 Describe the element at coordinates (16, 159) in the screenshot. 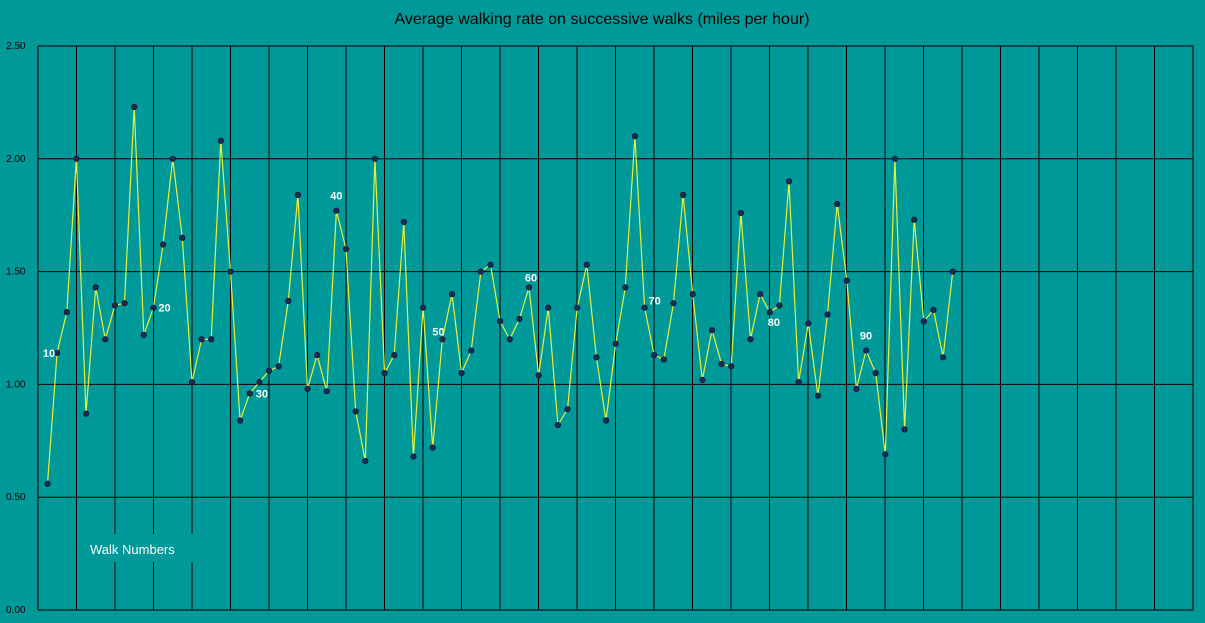

I see `y-tick-label: 2.00` at that location.